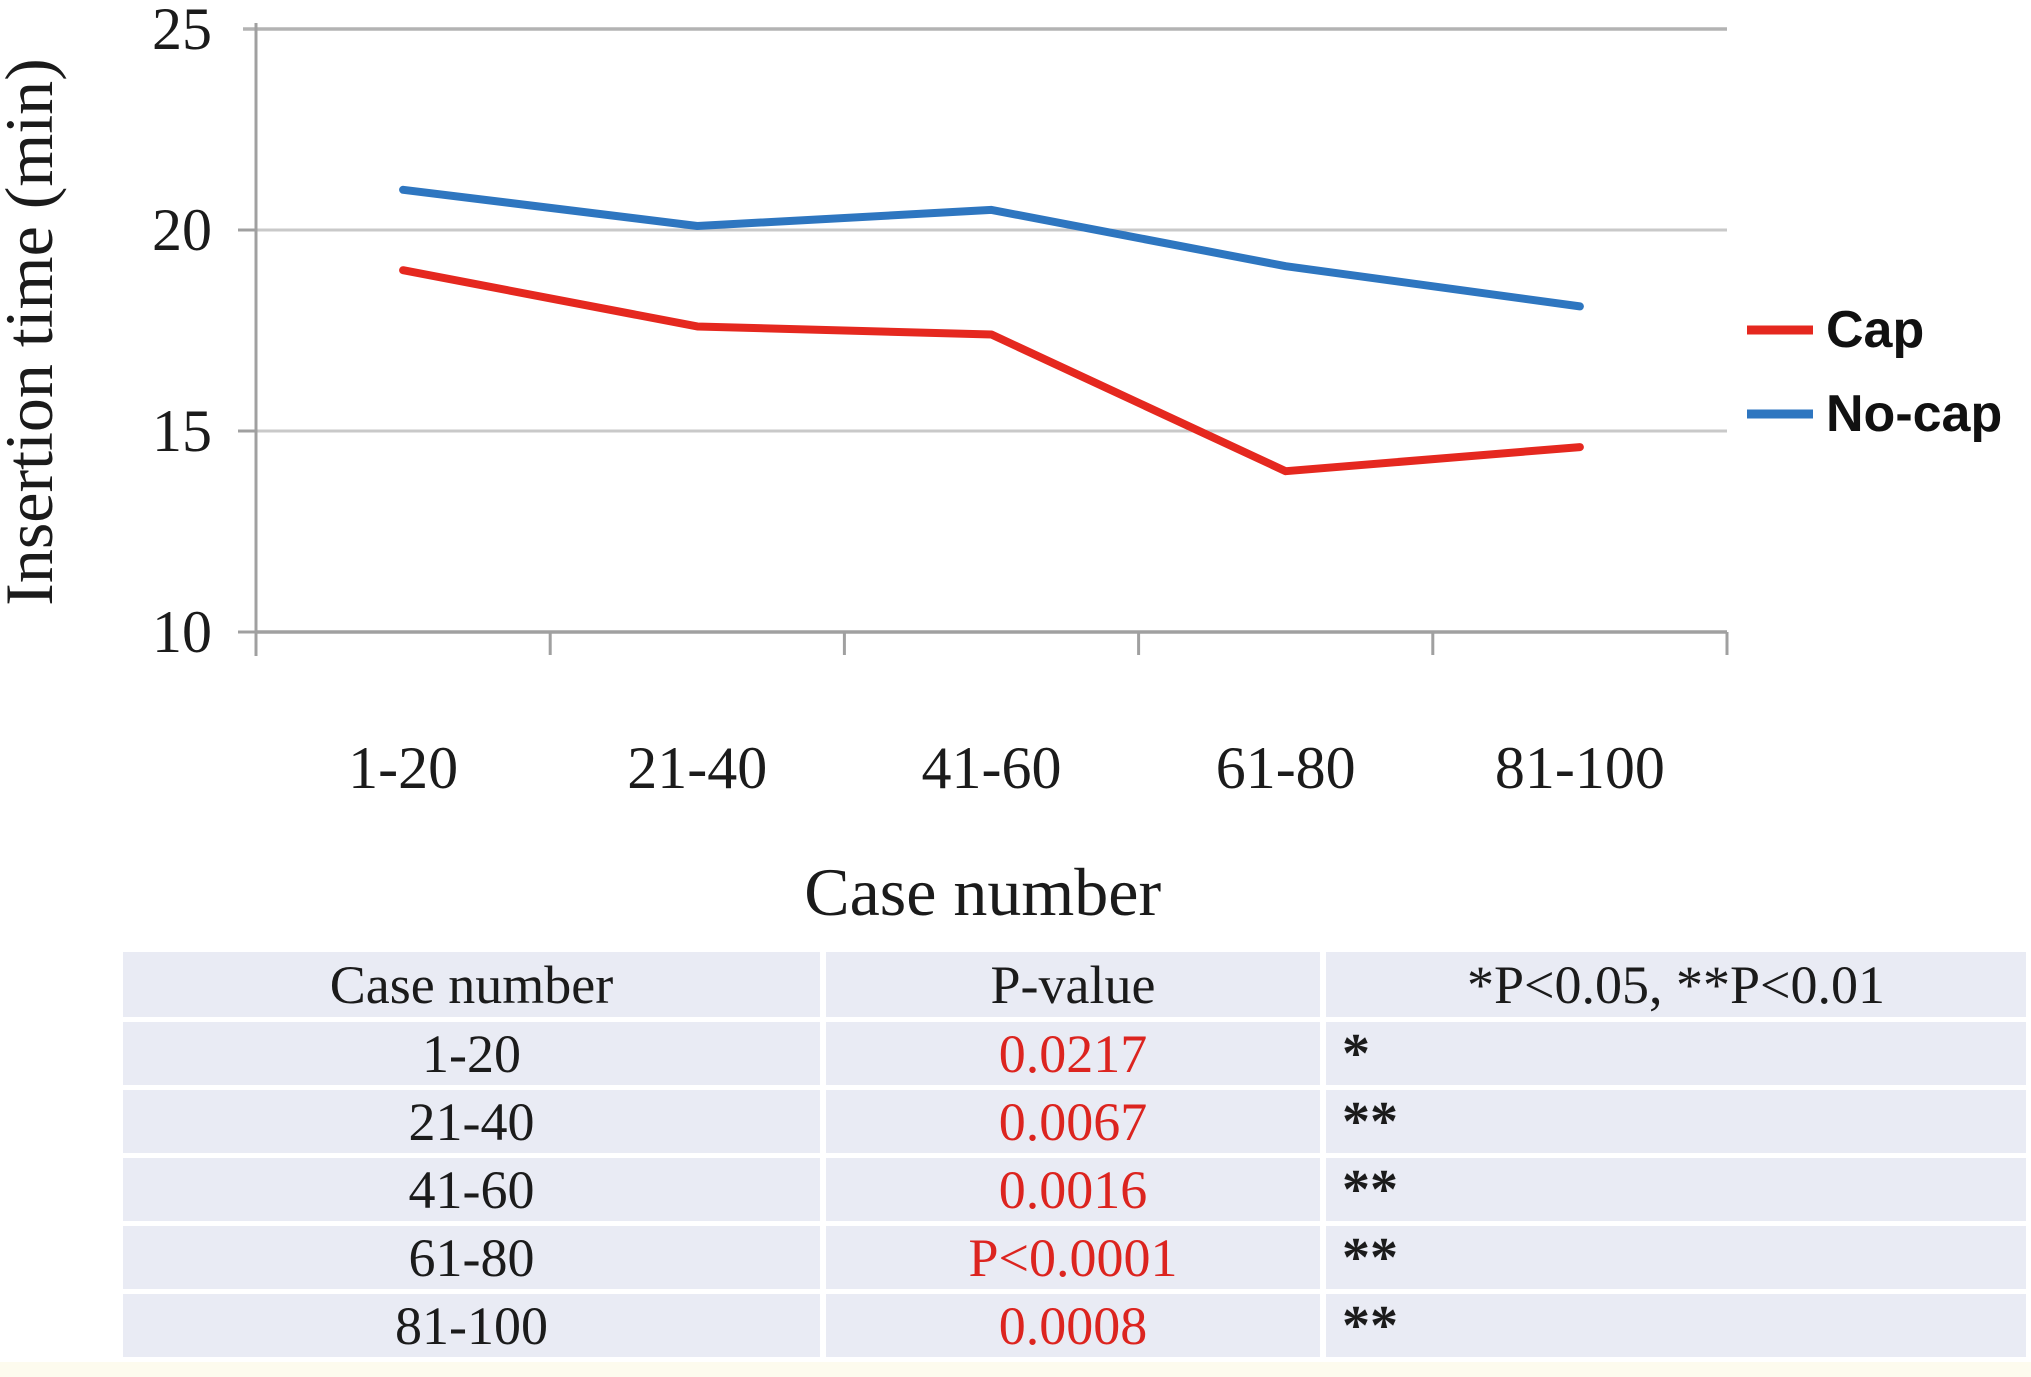 The image size is (2031, 1377). What do you see at coordinates (1286, 768) in the screenshot?
I see `x-tick-label: 61-80` at bounding box center [1286, 768].